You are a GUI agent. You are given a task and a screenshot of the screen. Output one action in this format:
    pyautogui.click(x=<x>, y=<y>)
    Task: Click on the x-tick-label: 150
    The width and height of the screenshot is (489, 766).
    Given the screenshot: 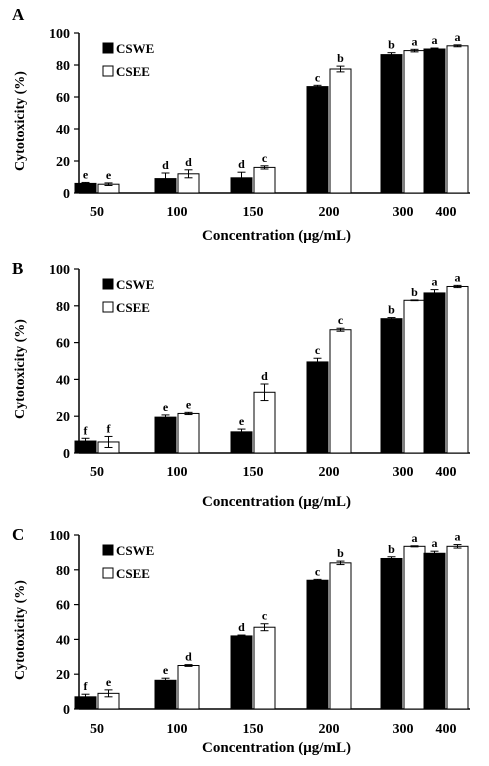 What is the action you would take?
    pyautogui.click(x=253, y=729)
    